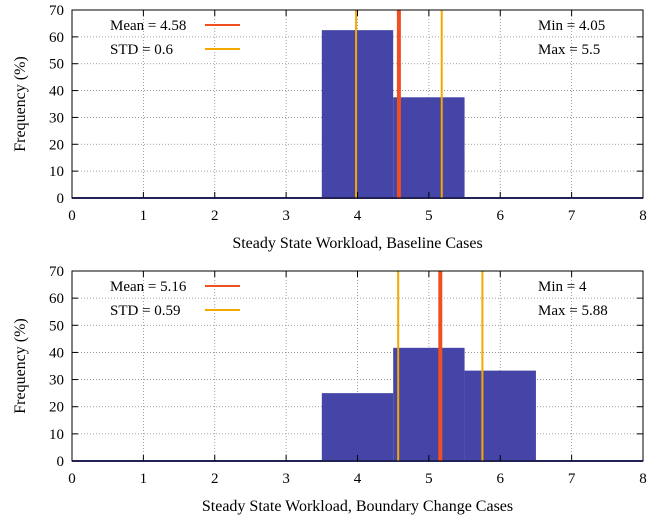  I want to click on annotation-max-label: Max = 5.88, so click(573, 311).